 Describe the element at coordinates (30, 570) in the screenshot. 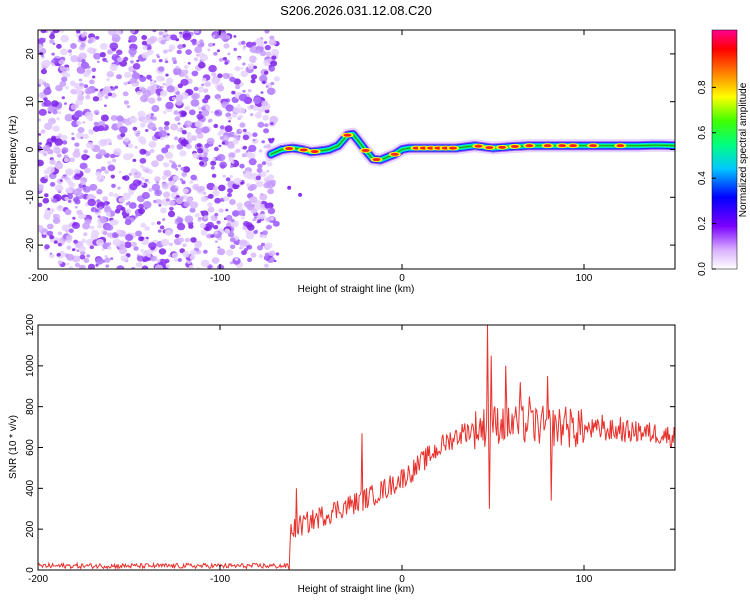

I see `y-tick-label: 0` at that location.